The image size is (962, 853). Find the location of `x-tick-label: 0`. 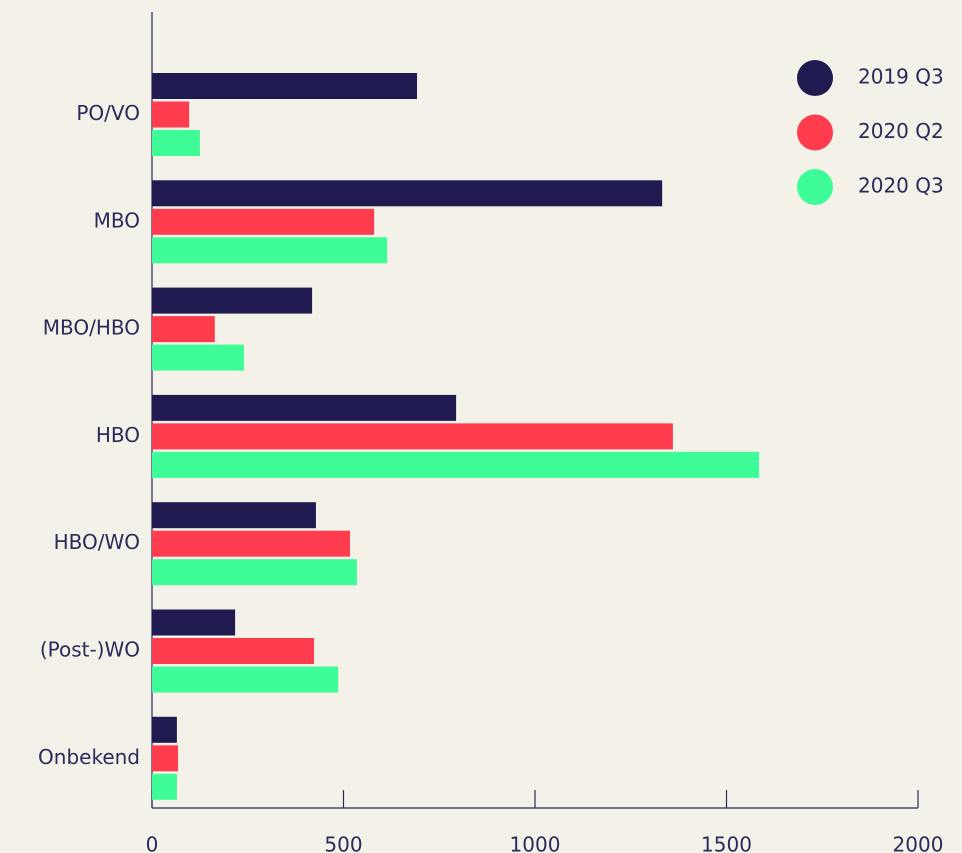

x-tick-label: 0 is located at coordinates (152, 843).